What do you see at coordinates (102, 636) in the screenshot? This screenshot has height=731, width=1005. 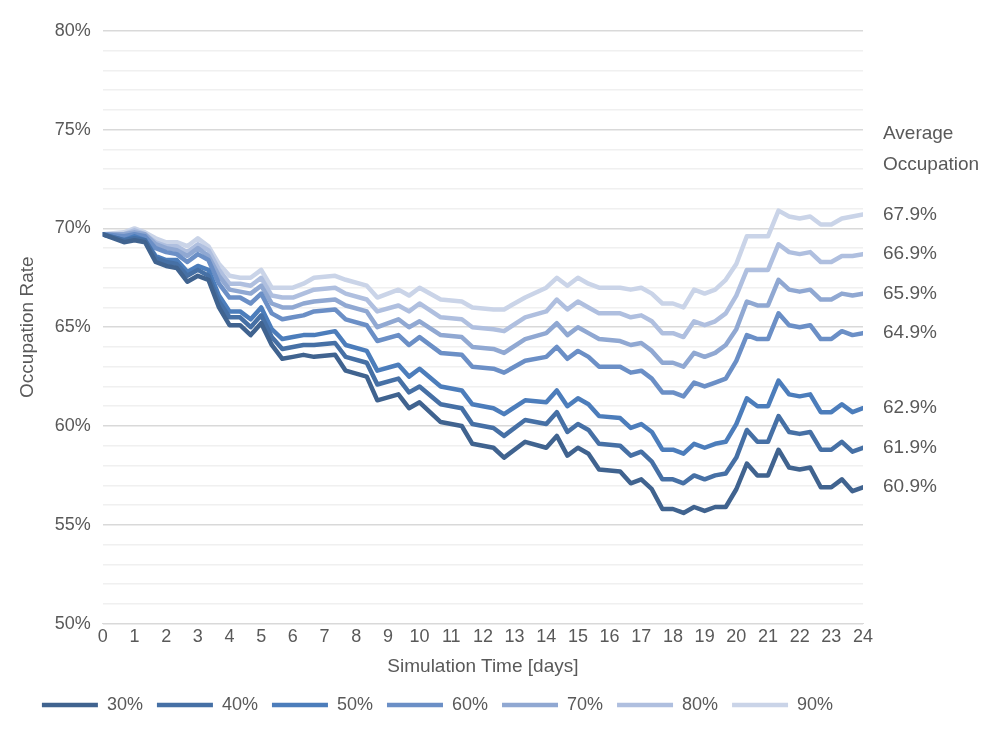 I see `x-tick-label: 0` at bounding box center [102, 636].